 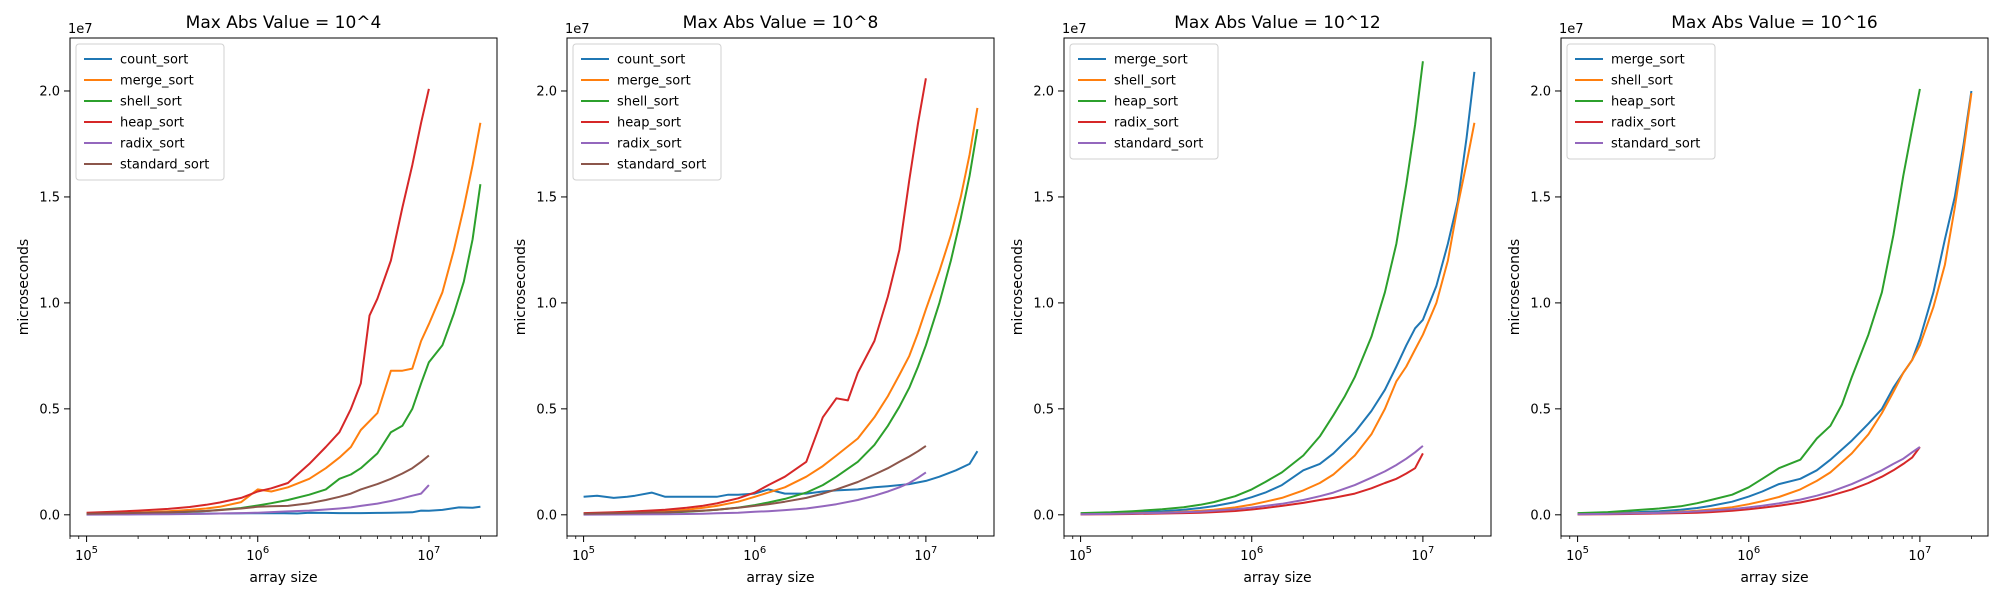 I want to click on series-line-count_sort, so click(x=781, y=474).